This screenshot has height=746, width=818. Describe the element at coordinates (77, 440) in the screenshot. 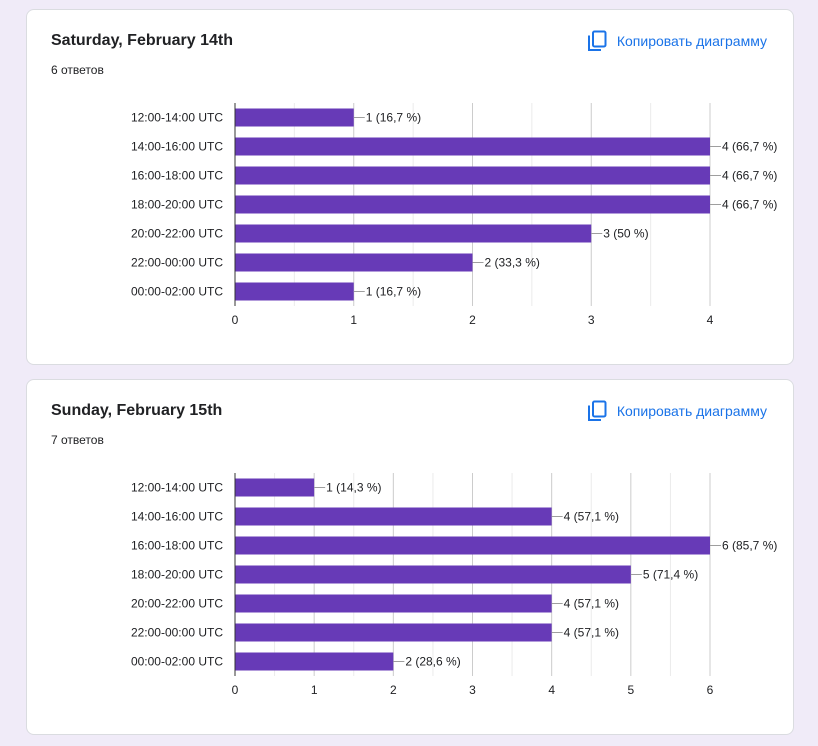

I see `response-count: 7 ответов` at that location.